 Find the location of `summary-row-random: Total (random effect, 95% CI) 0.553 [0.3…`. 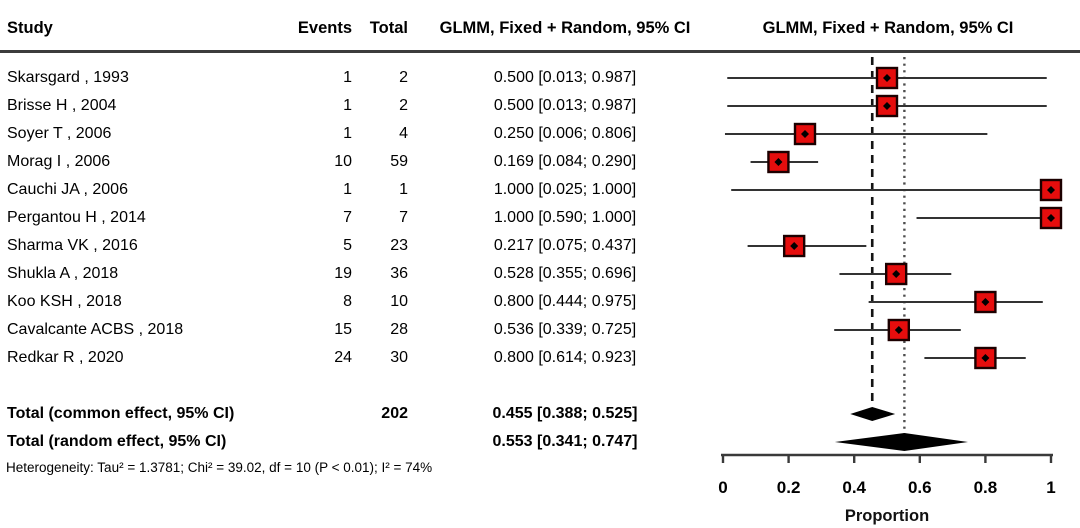

summary-row-random: Total (random effect, 95% CI) 0.553 [0.3… is located at coordinates (540, 442).